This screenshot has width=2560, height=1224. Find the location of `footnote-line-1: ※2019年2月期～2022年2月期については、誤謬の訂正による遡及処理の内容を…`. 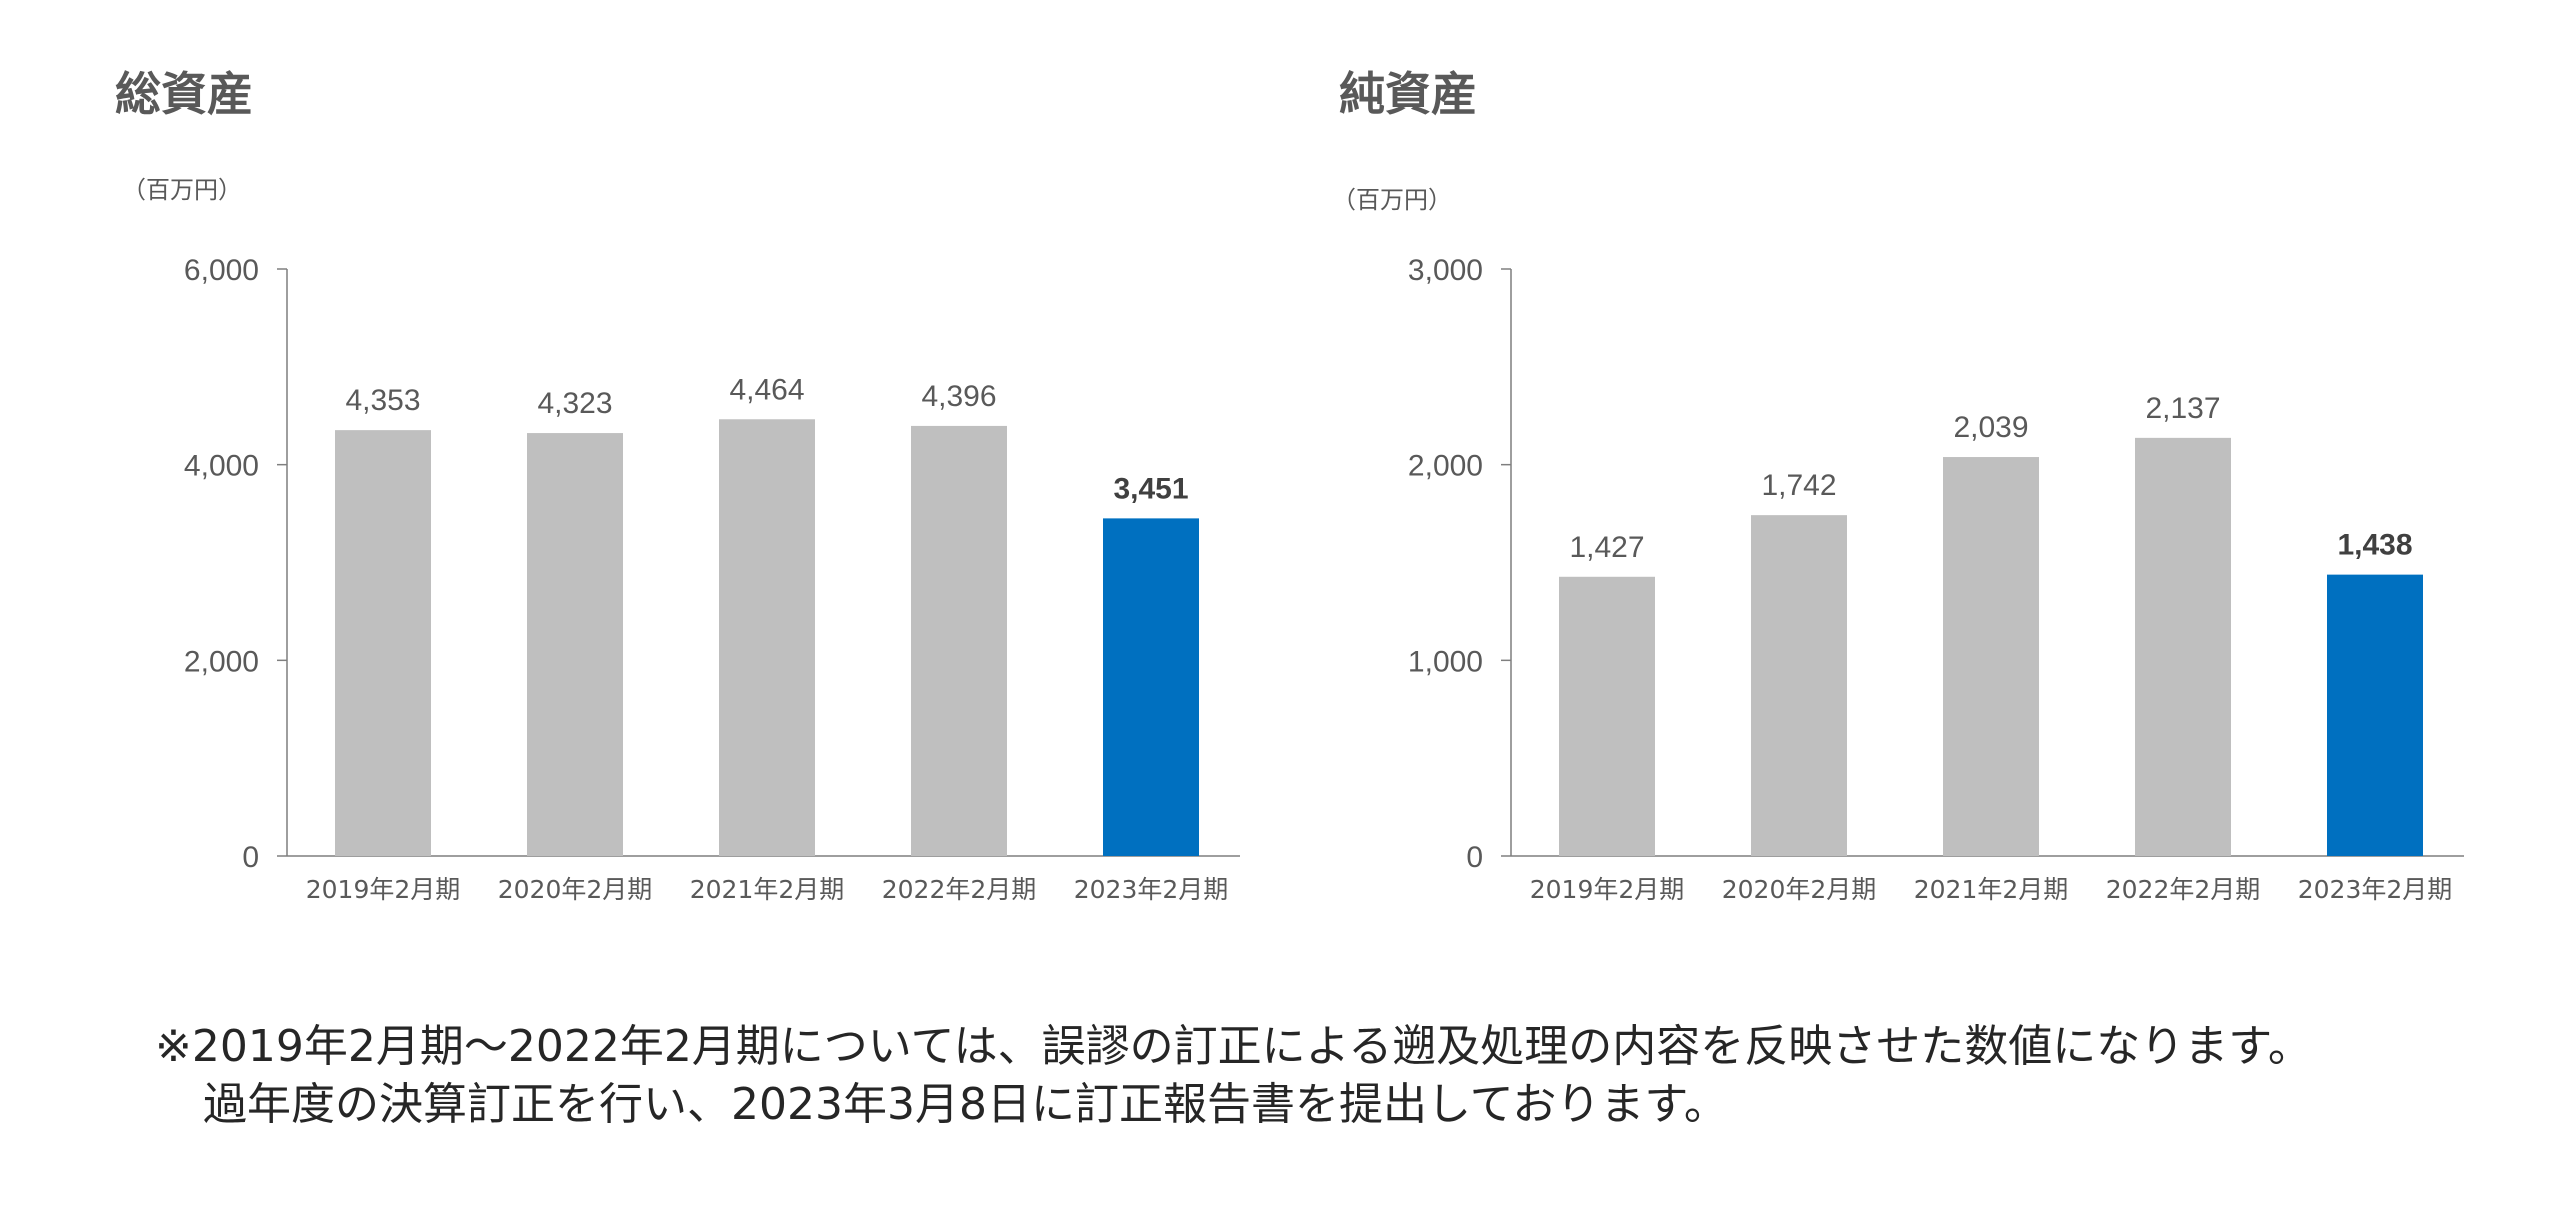

footnote-line-1: ※2019年2月期～2022年2月期については、誤謬の訂正による遡及処理の内容を… is located at coordinates (1233, 1046).